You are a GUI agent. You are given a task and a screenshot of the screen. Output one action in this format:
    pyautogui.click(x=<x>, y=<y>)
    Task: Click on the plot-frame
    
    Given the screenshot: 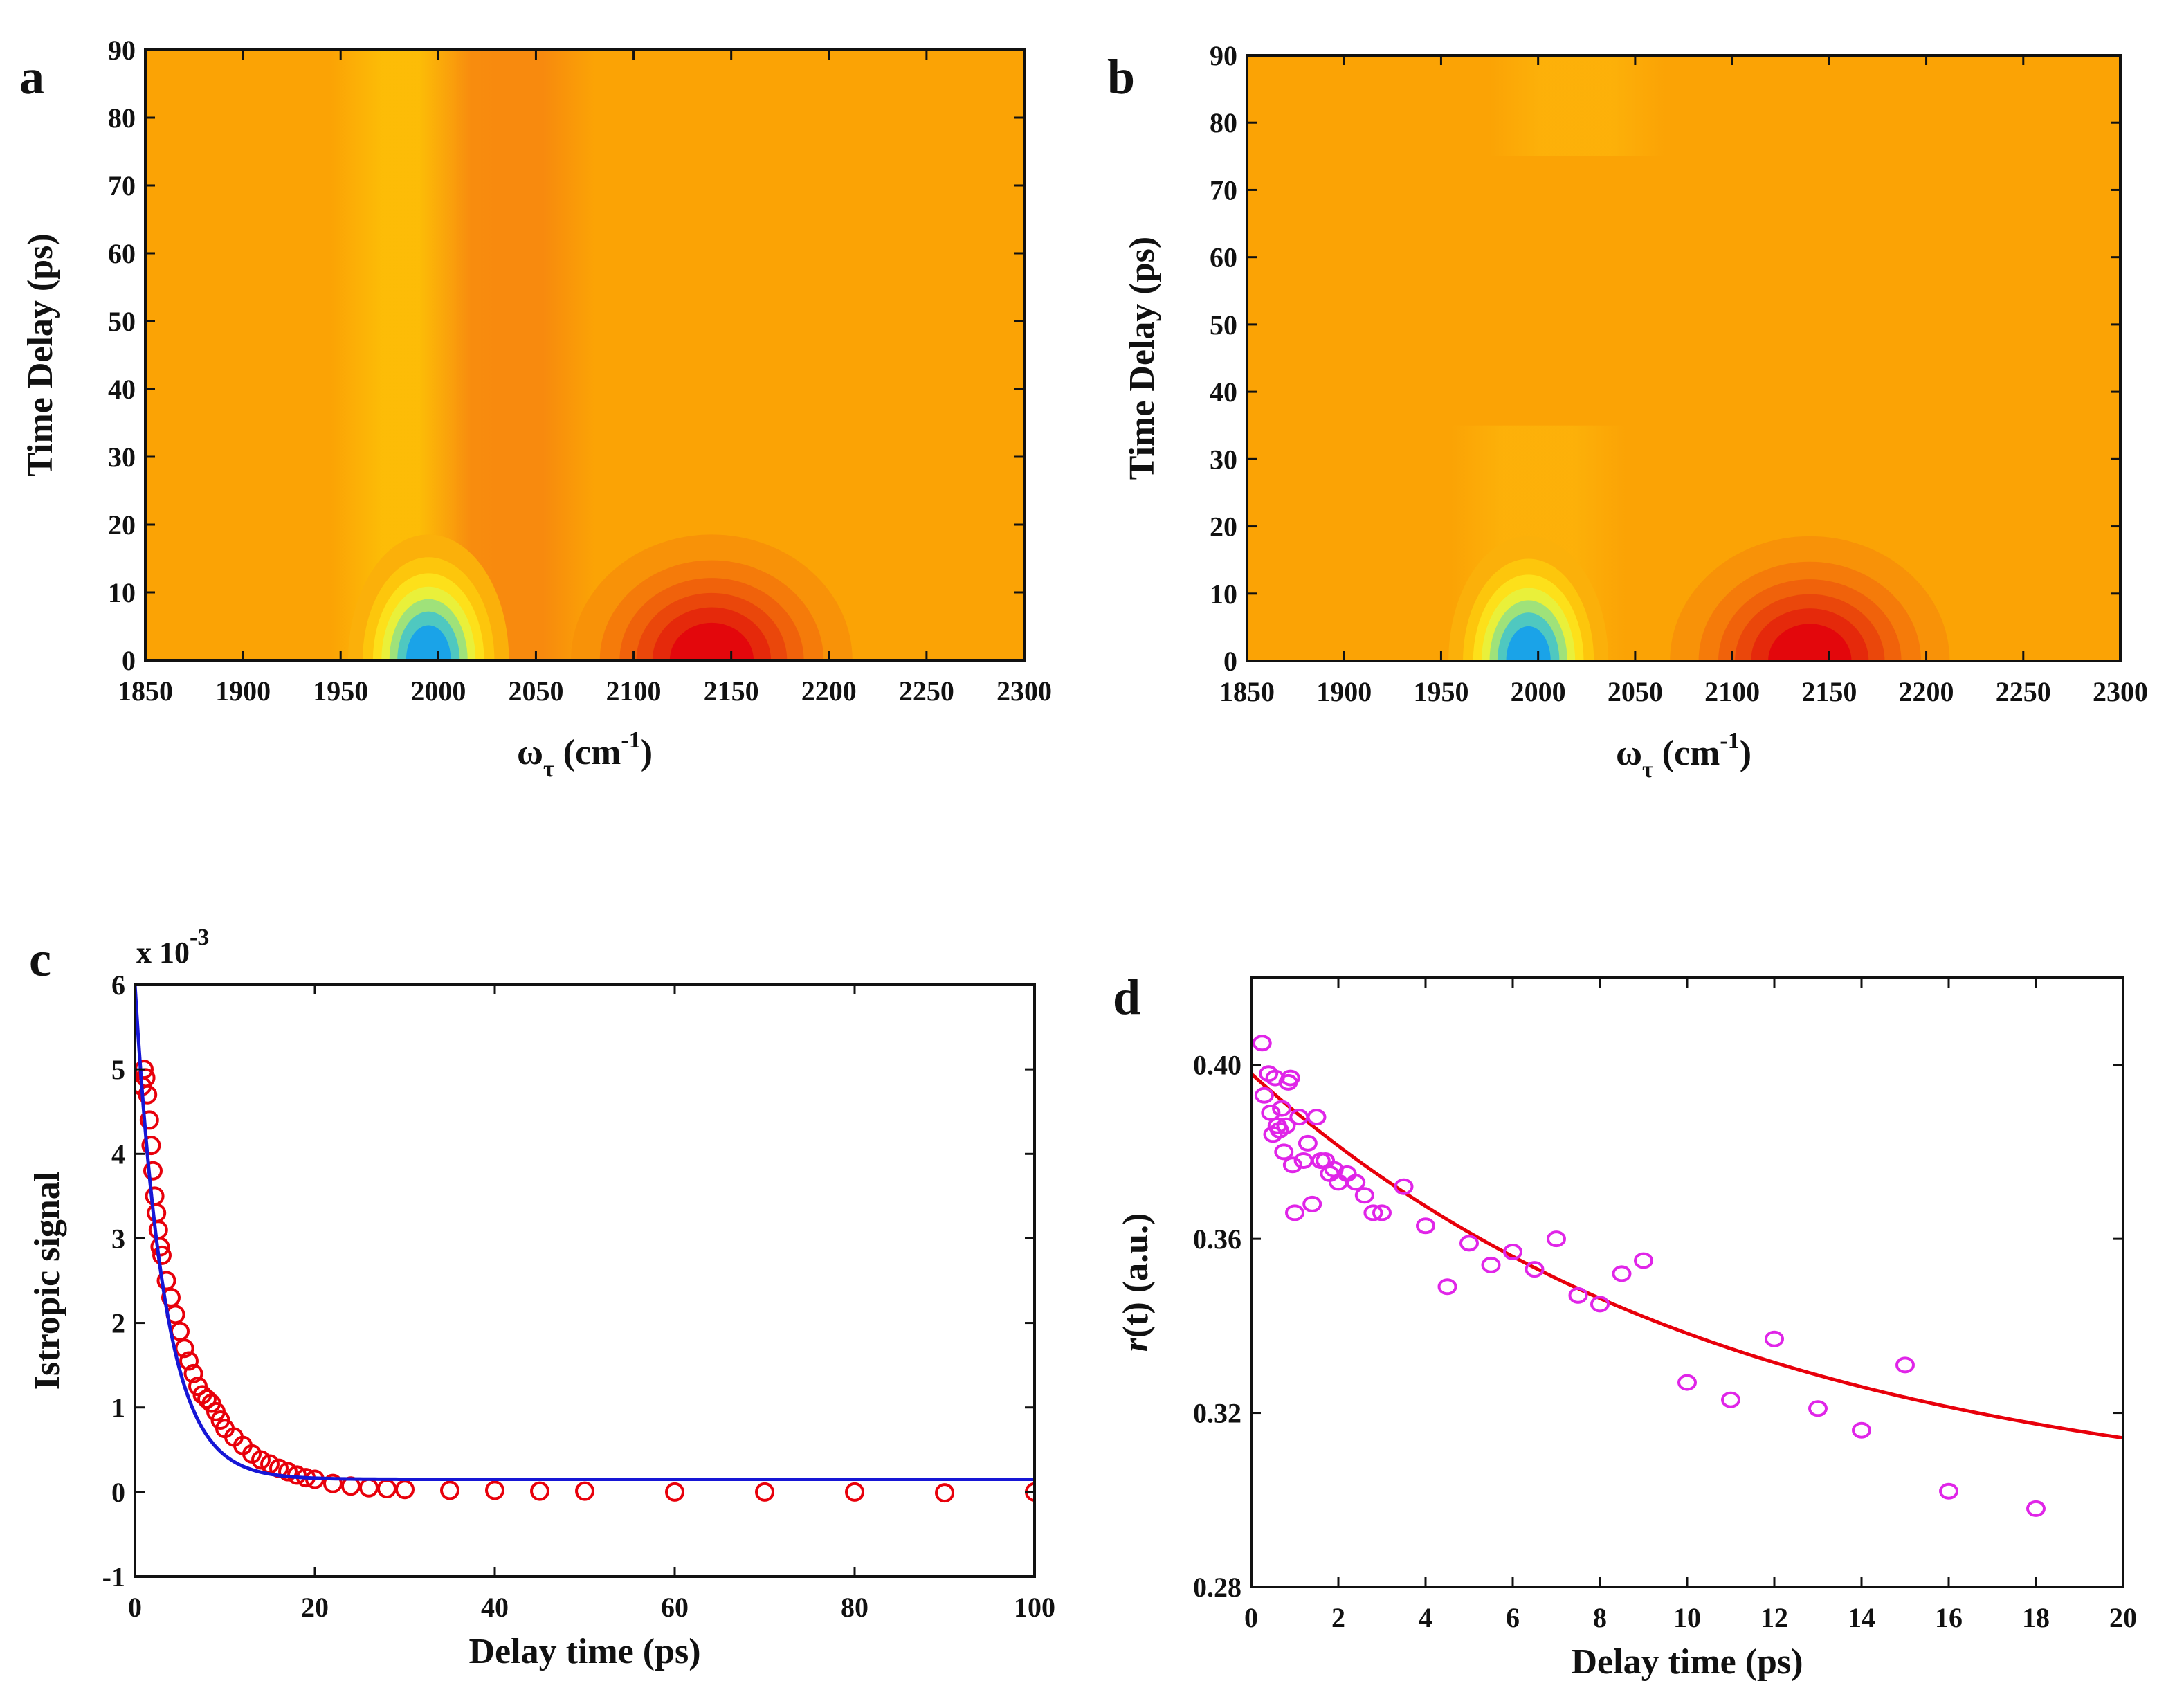 What is the action you would take?
    pyautogui.click(x=585, y=1280)
    